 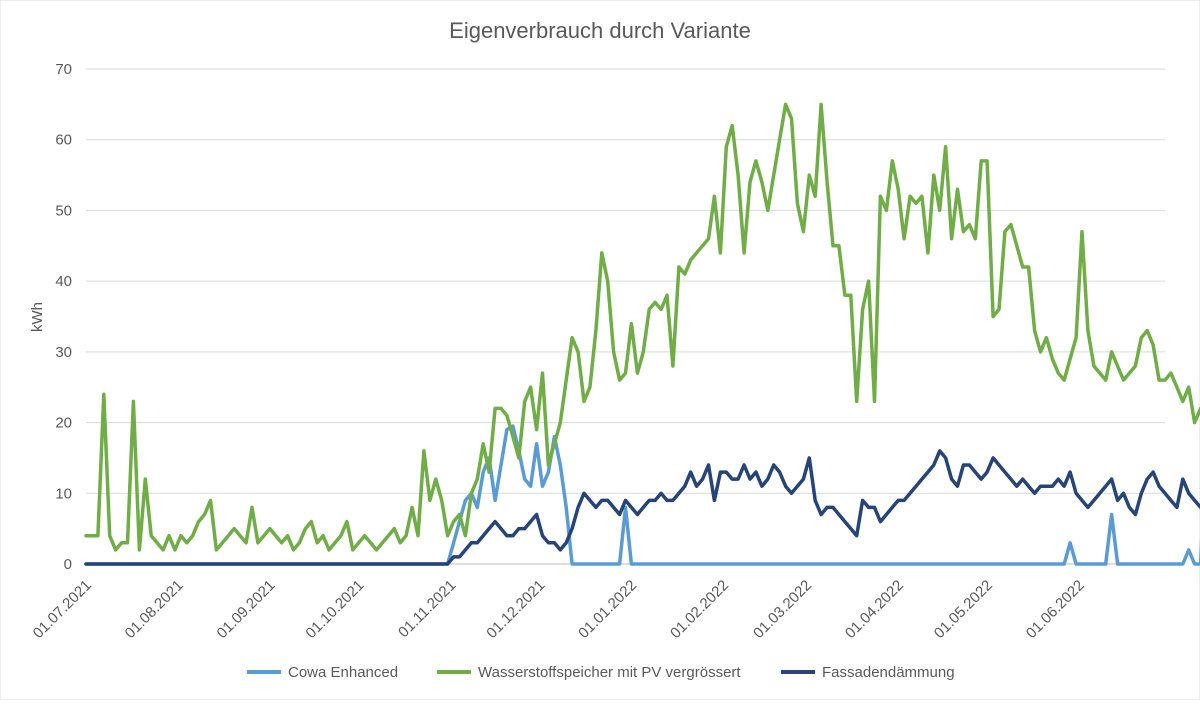 I want to click on y-tick-label: 30, so click(x=63, y=352).